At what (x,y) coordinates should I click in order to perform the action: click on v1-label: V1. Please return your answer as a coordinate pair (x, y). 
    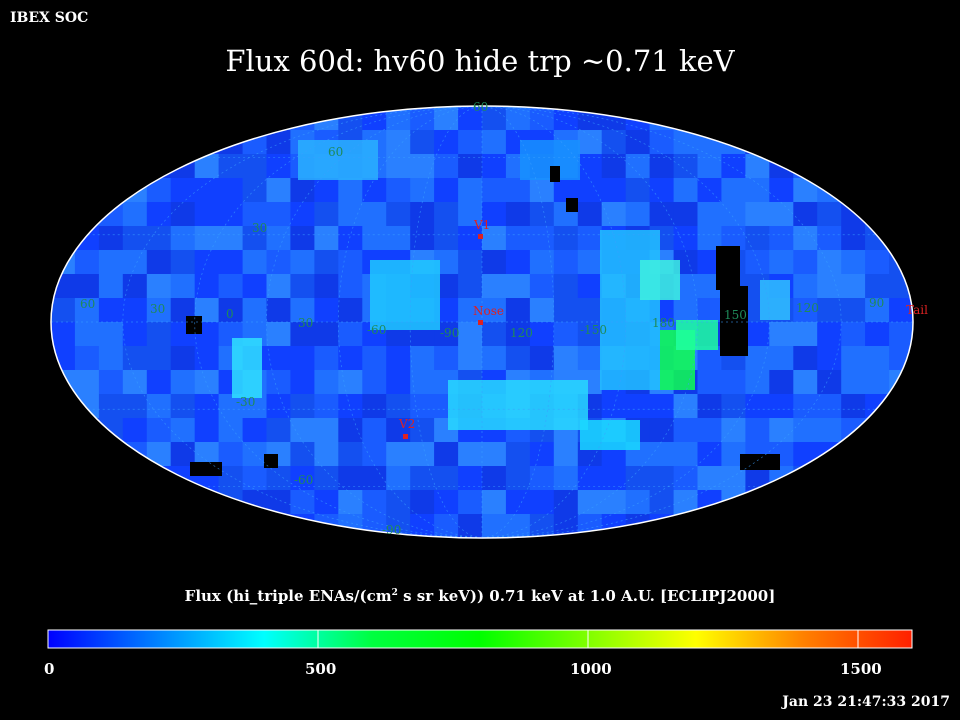
    Looking at the image, I should click on (481, 225).